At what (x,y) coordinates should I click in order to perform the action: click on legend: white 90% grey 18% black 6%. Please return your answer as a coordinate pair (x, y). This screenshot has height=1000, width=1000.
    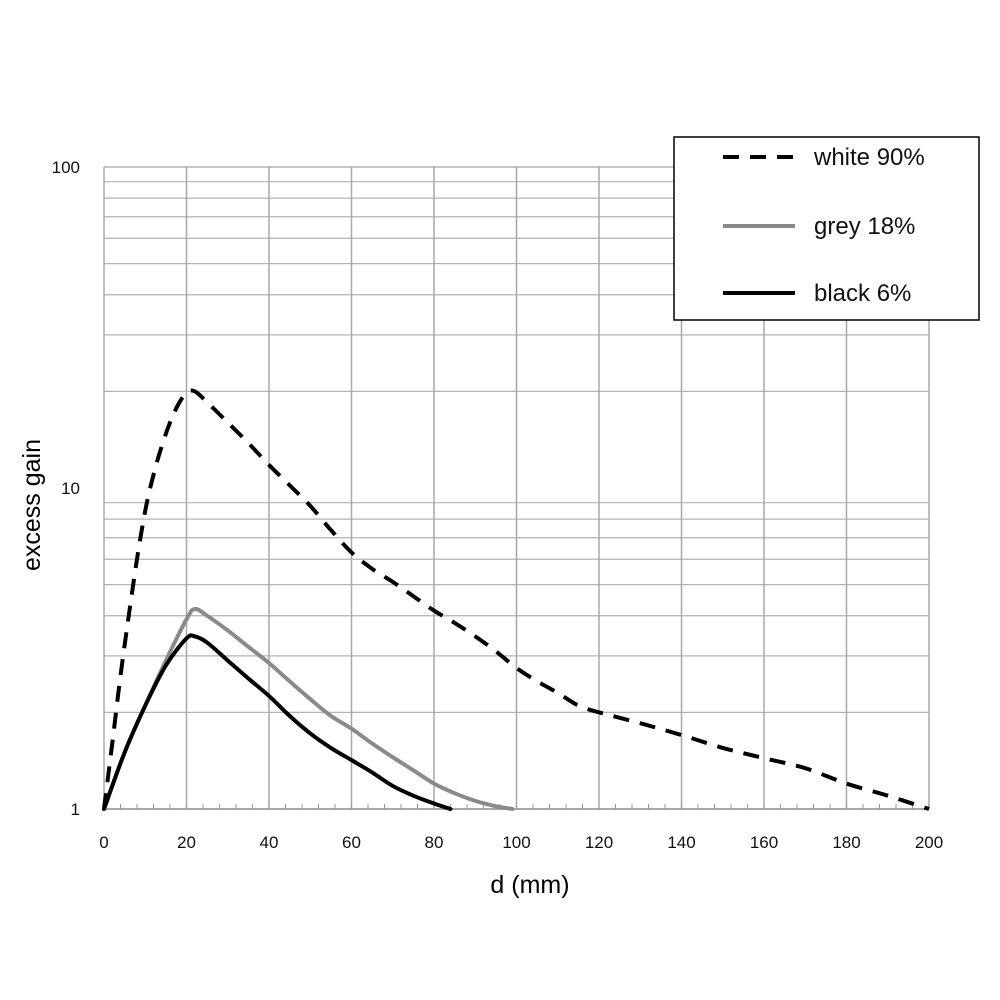
    Looking at the image, I should click on (826, 228).